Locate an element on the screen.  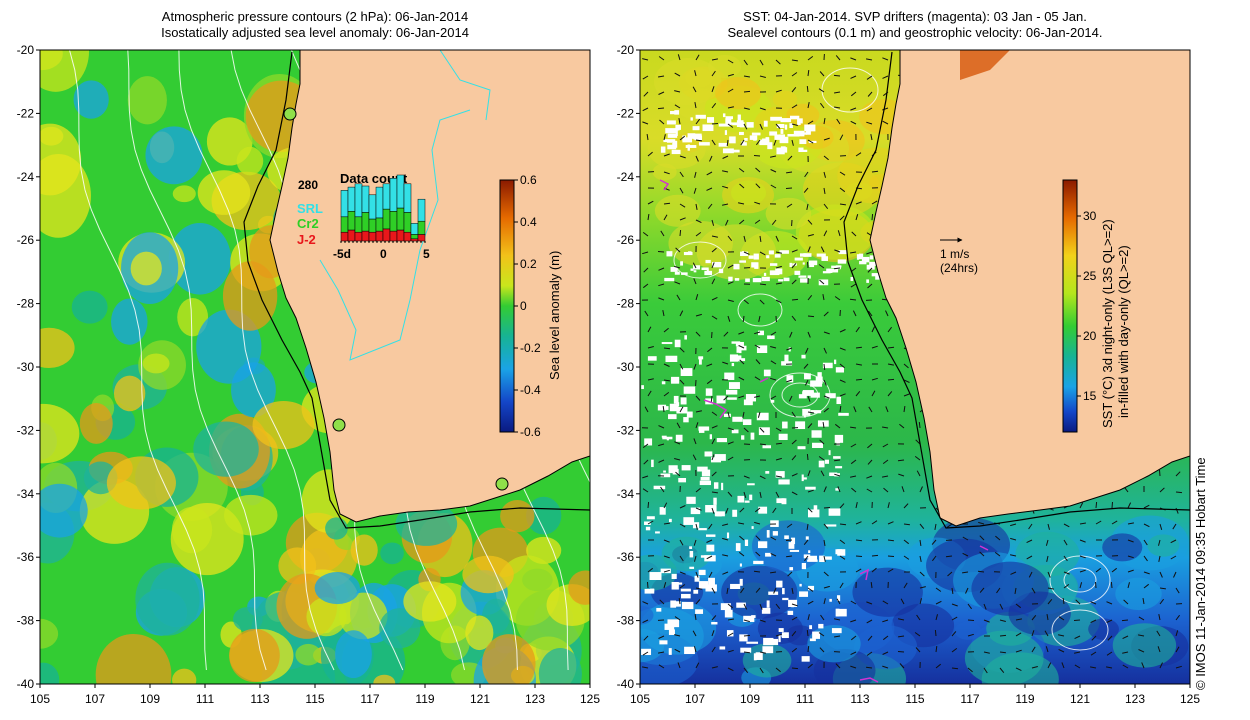
scale-arrow-sublabel: (24hrs) is located at coordinates (959, 268).